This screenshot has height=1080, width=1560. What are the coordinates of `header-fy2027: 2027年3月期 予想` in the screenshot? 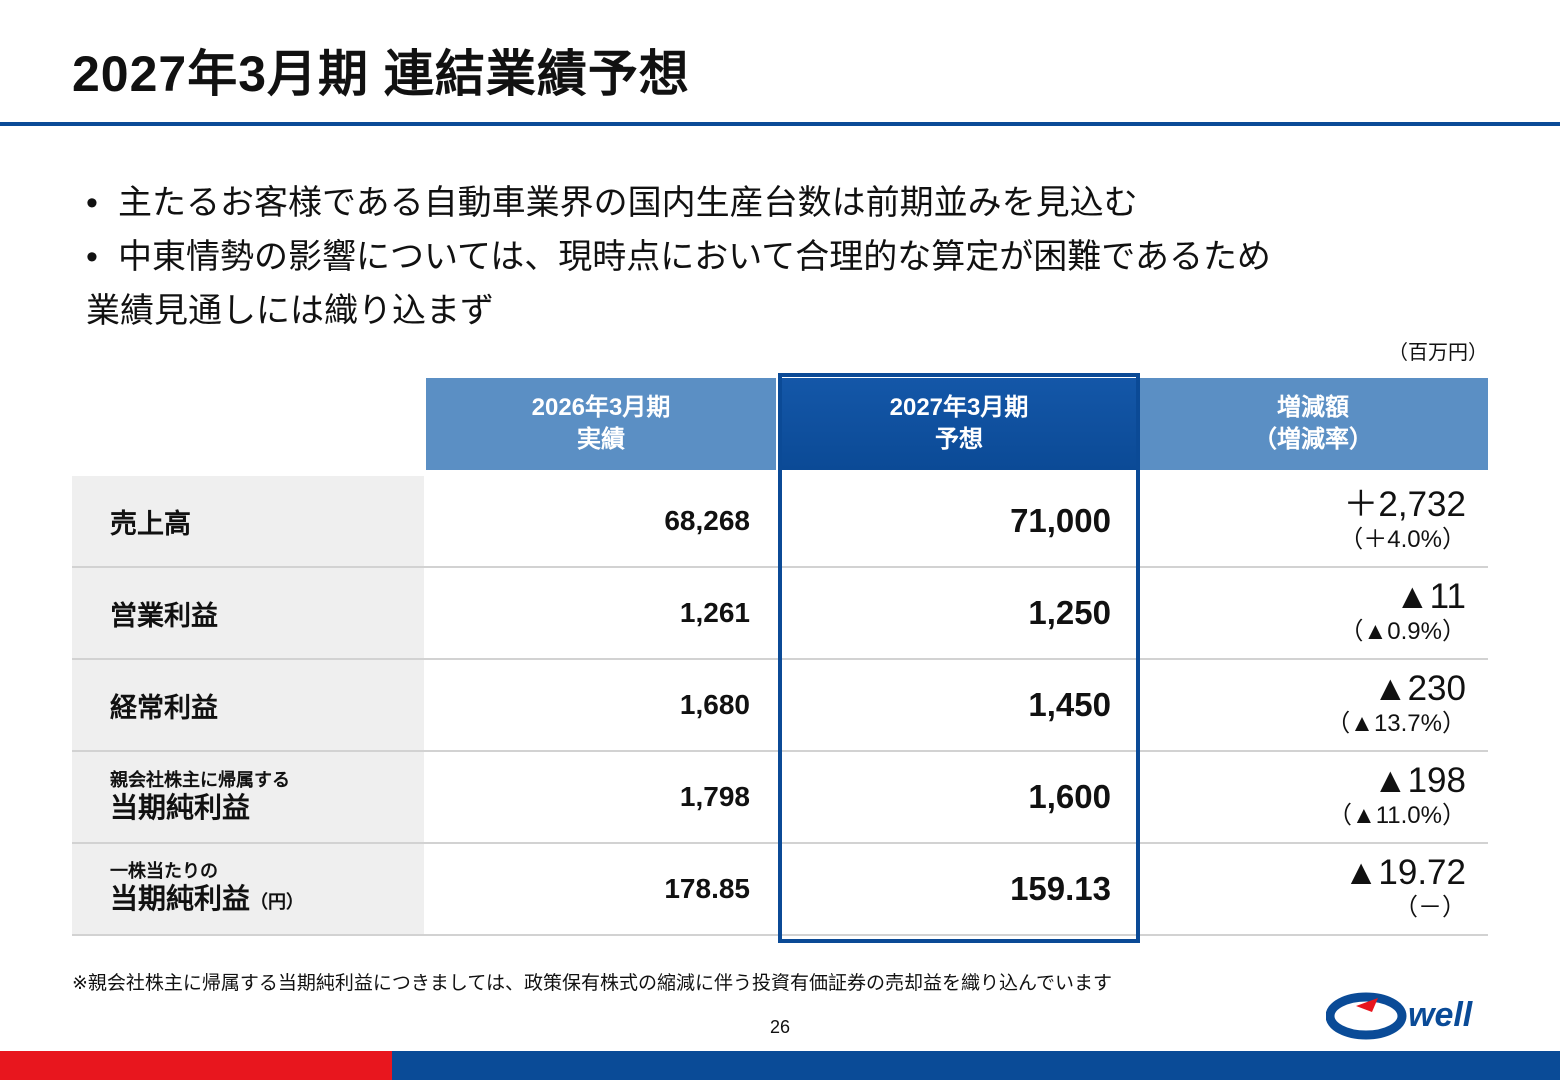 It's located at (959, 424).